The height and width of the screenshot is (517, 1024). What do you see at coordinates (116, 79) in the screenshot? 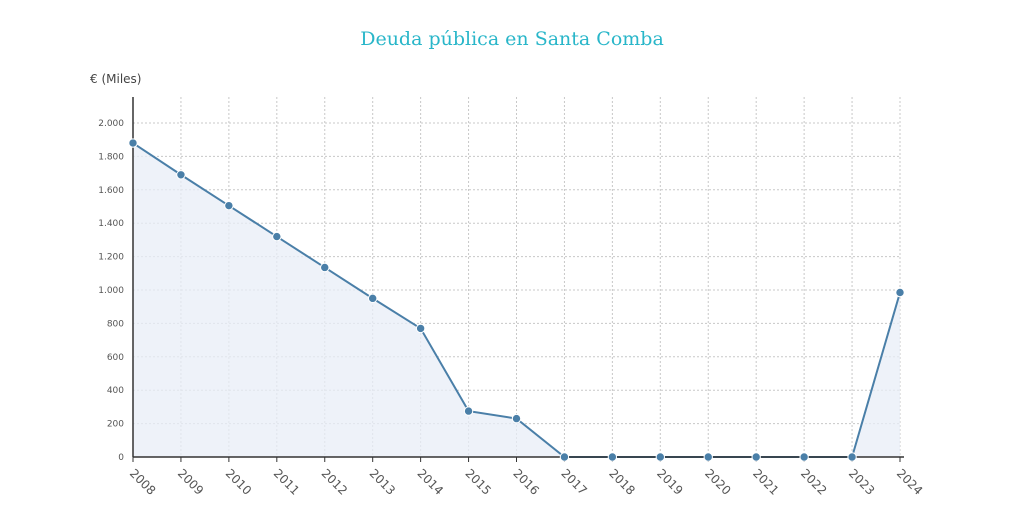
I see `y-axis-unit-label: € (Miles)` at bounding box center [116, 79].